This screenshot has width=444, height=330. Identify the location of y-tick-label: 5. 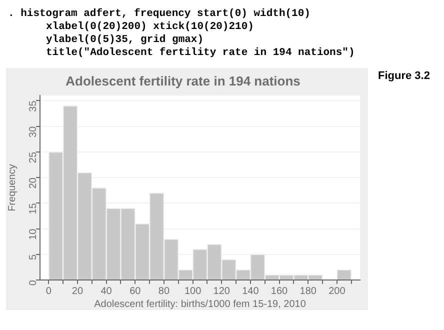
(33, 257).